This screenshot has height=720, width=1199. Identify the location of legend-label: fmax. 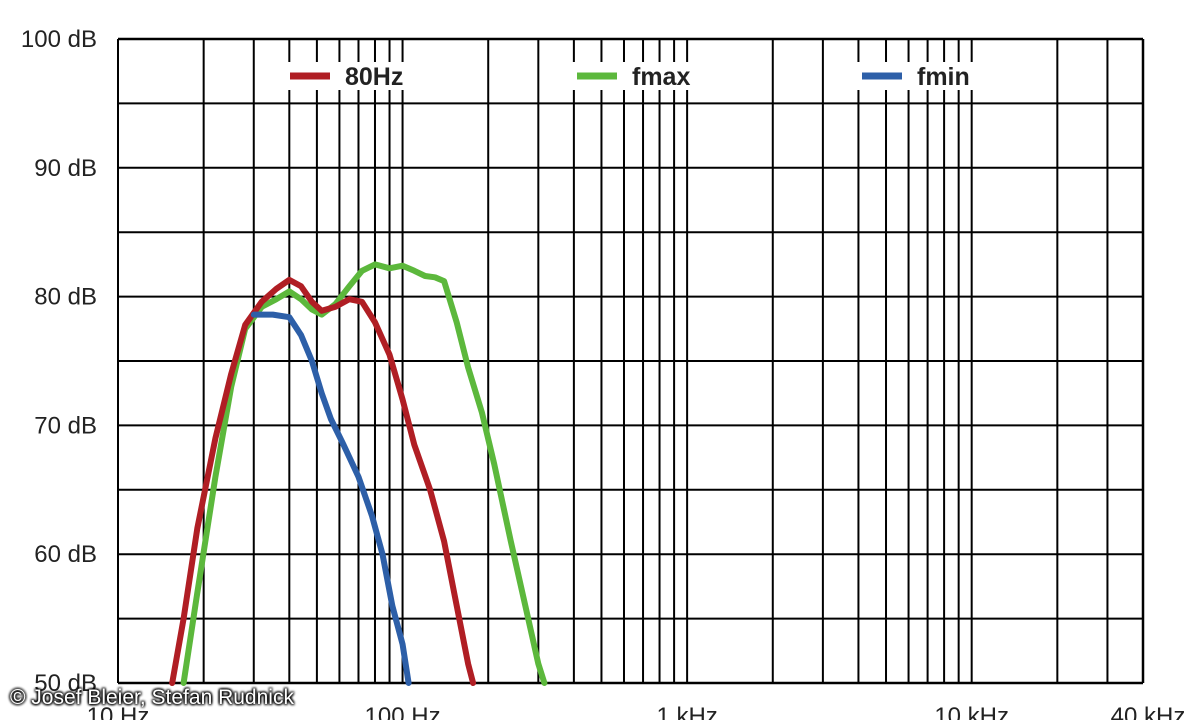
(661, 77).